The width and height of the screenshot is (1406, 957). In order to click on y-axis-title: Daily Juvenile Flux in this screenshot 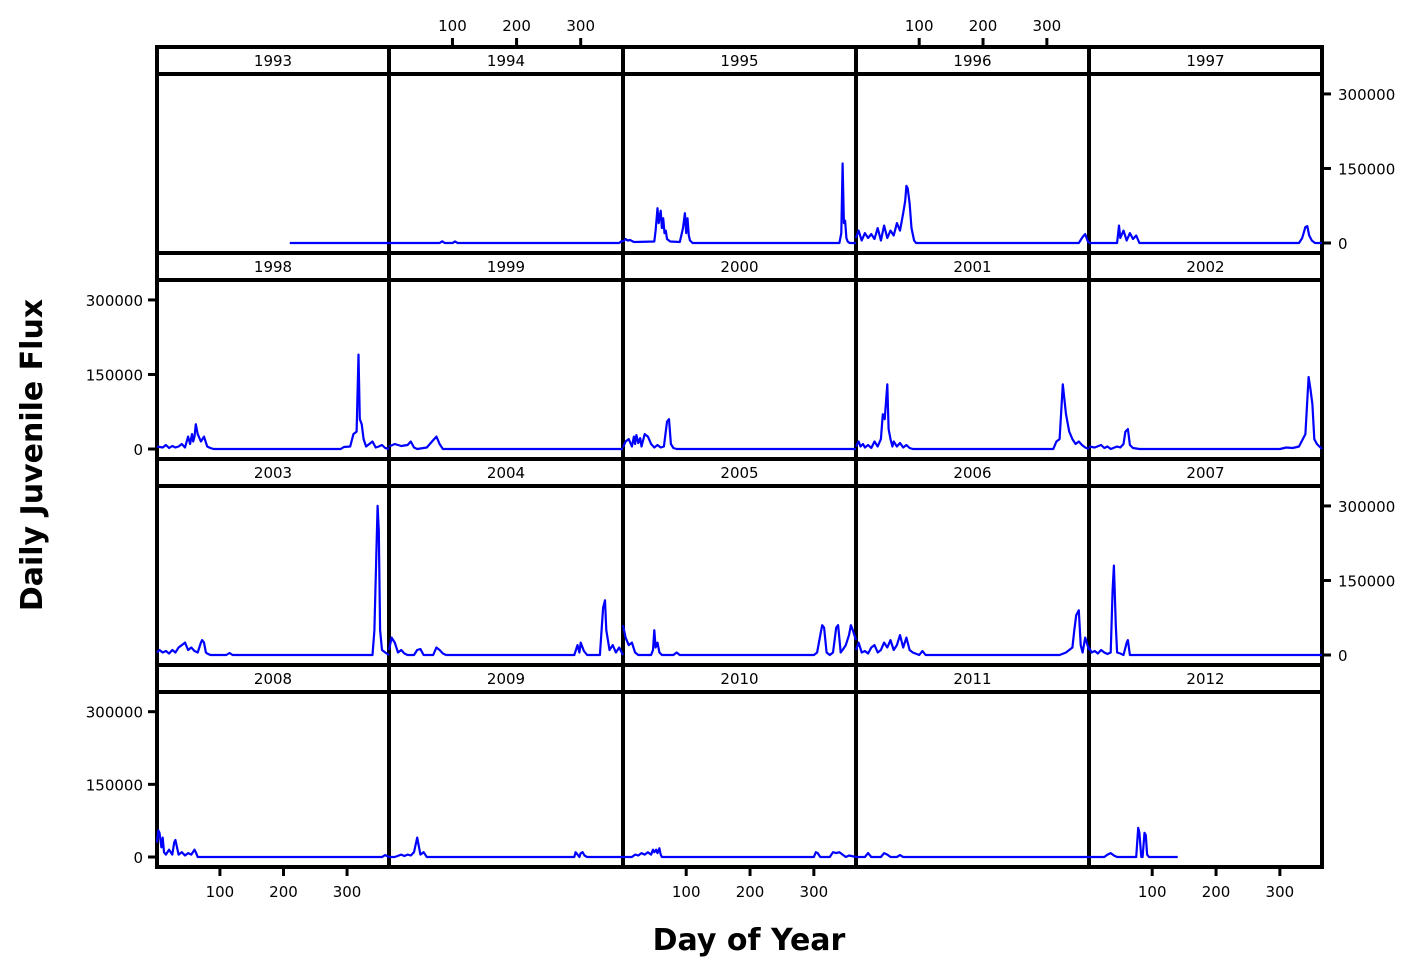, I will do `click(32, 455)`.